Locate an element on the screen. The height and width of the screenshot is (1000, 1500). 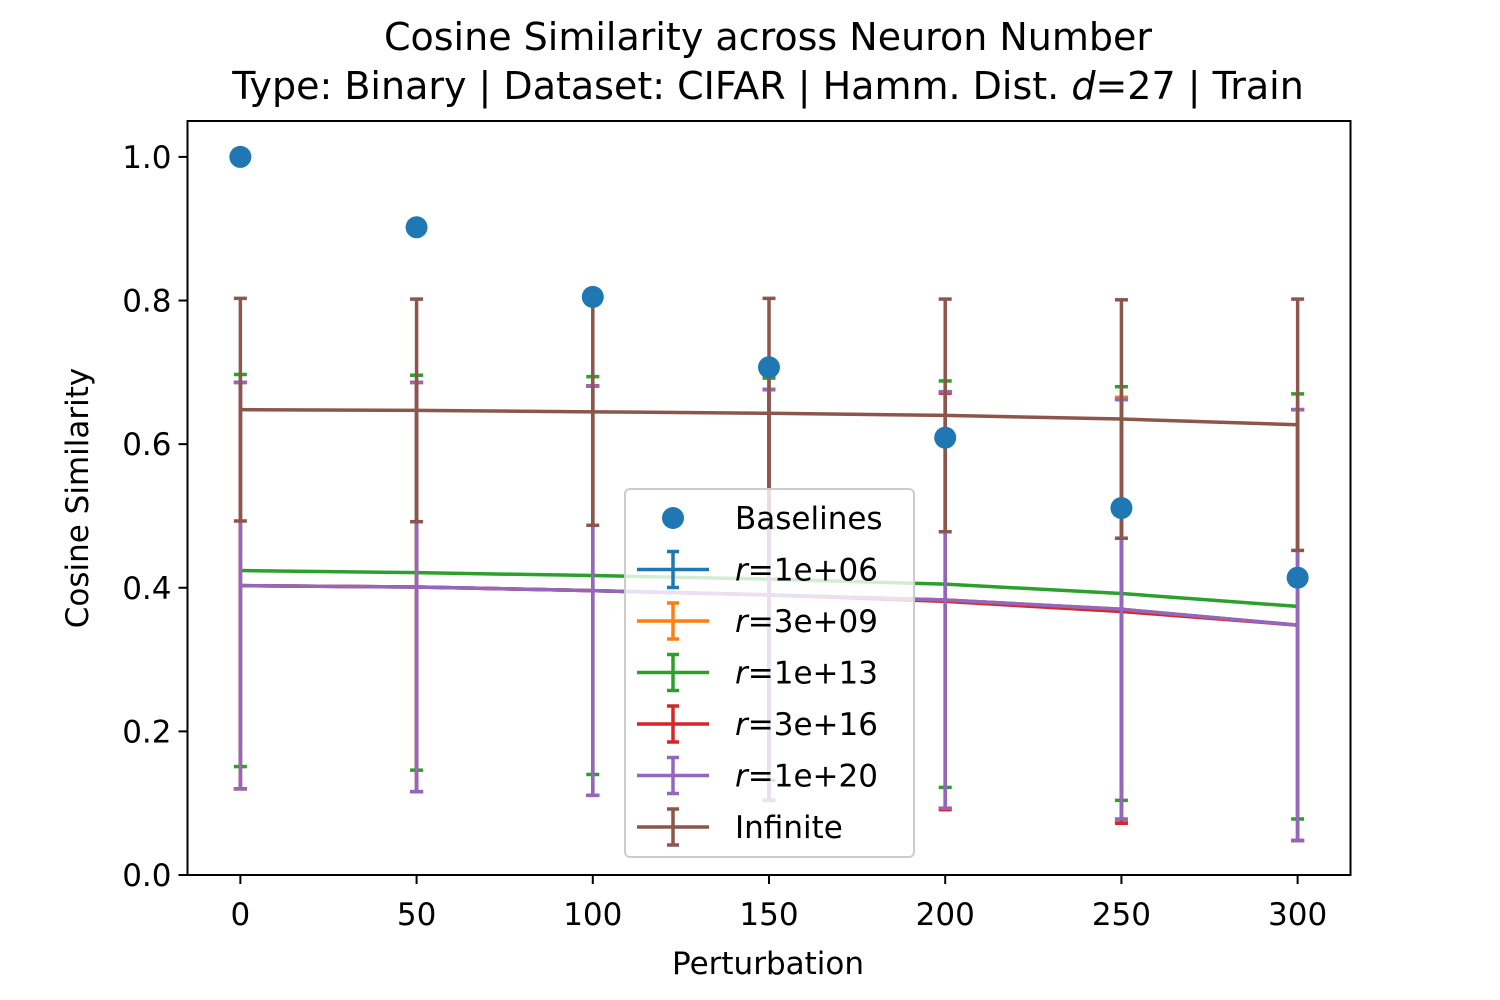
legend-marker-baselines is located at coordinates (673, 518).